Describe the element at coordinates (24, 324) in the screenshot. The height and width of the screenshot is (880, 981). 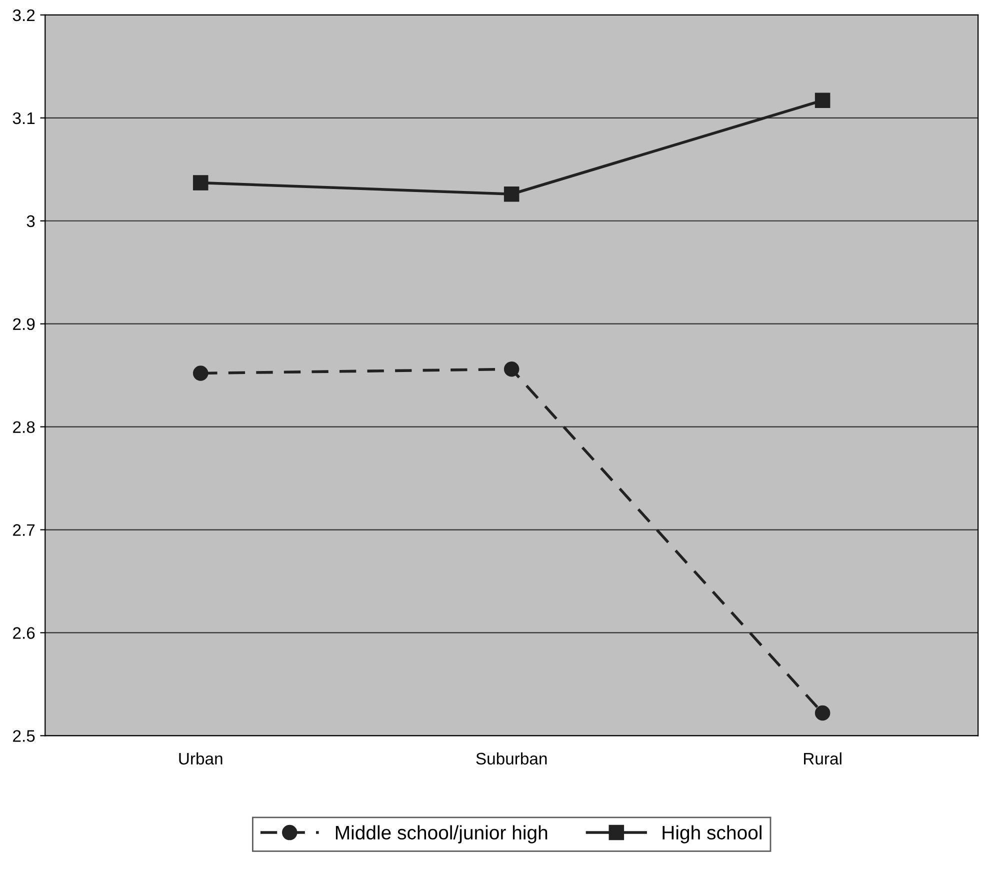
I see `y-tick-label: 2.9` at that location.